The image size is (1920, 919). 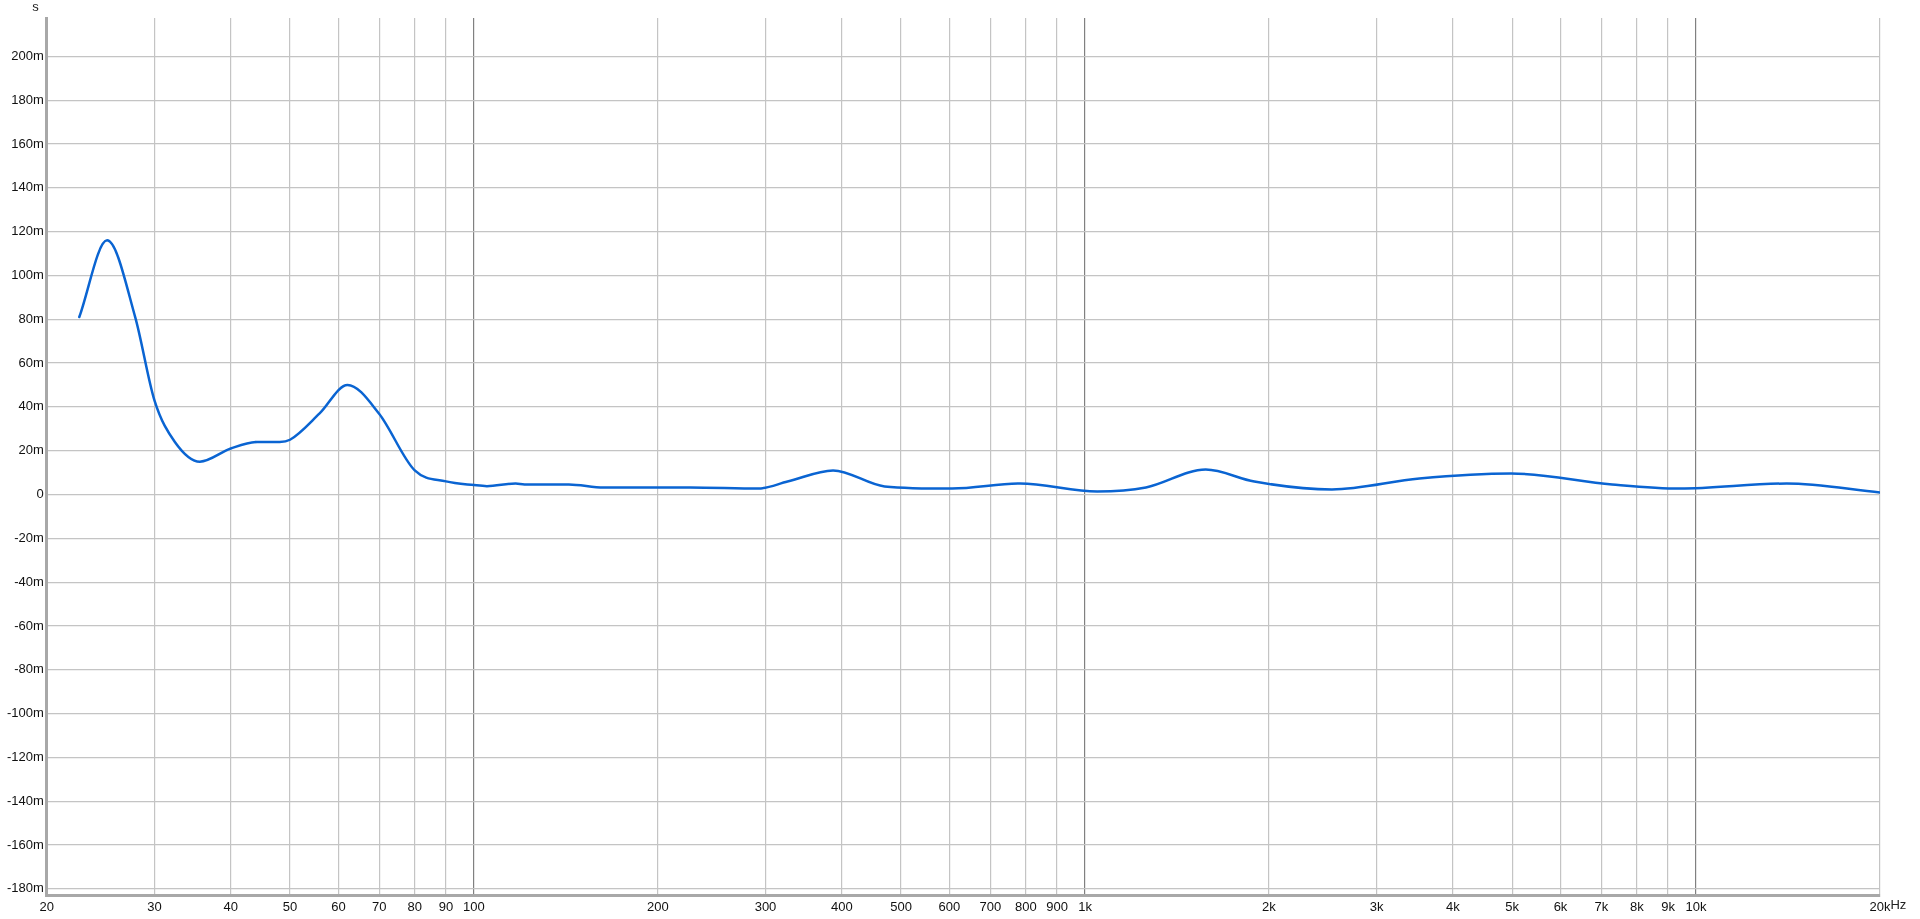 What do you see at coordinates (25, 844) in the screenshot?
I see `y-tick-label: -160m` at bounding box center [25, 844].